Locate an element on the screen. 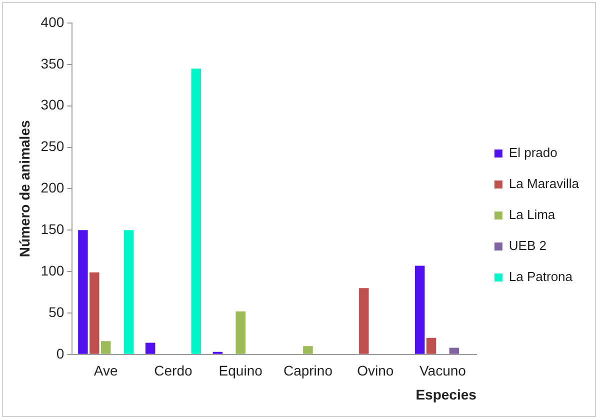 This screenshot has height=419, width=598. legend-label: El prado is located at coordinates (533, 152).